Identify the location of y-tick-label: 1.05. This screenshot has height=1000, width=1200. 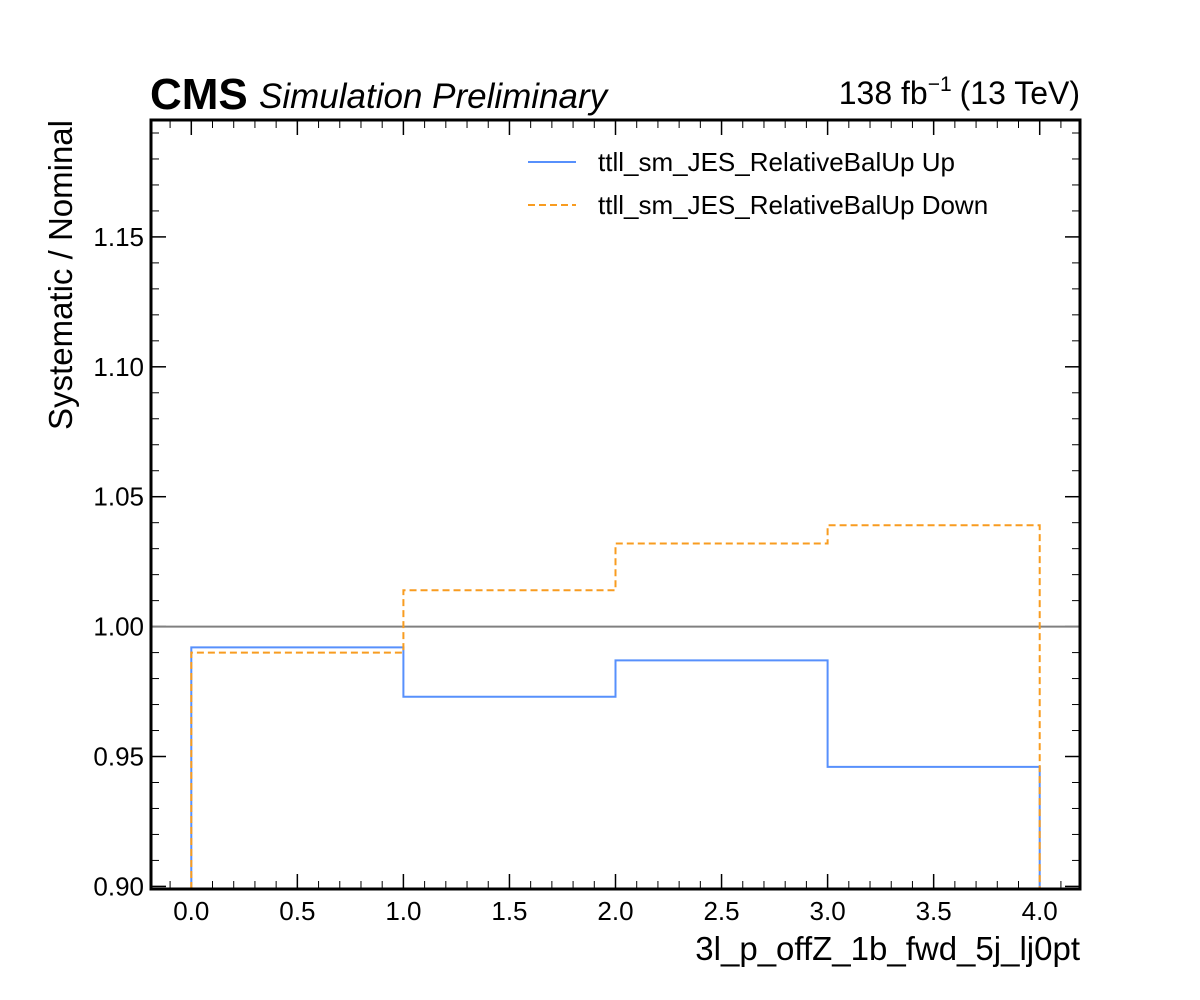
(118, 497).